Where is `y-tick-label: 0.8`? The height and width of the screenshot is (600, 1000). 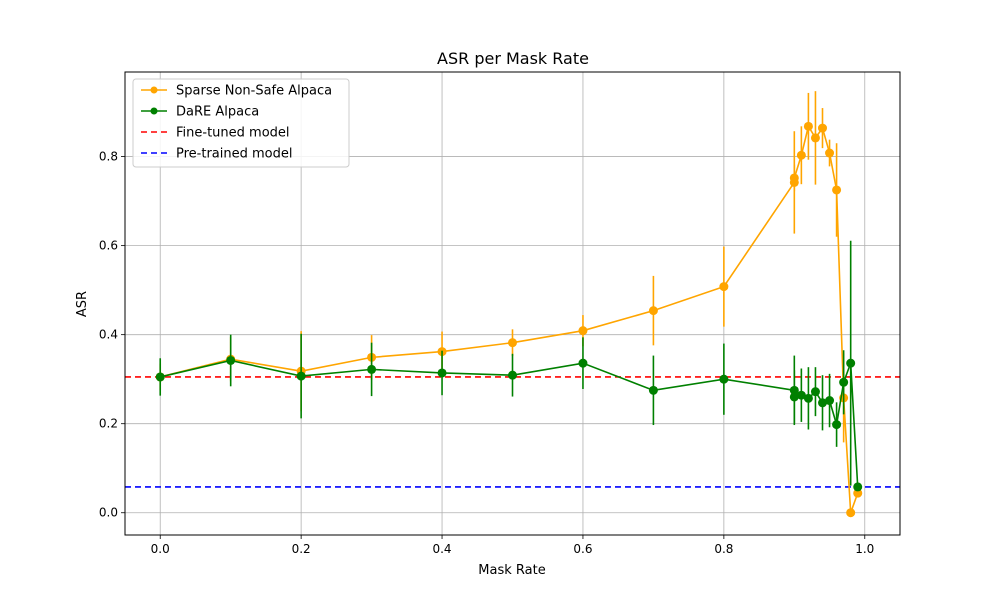
y-tick-label: 0.8 is located at coordinates (108, 157).